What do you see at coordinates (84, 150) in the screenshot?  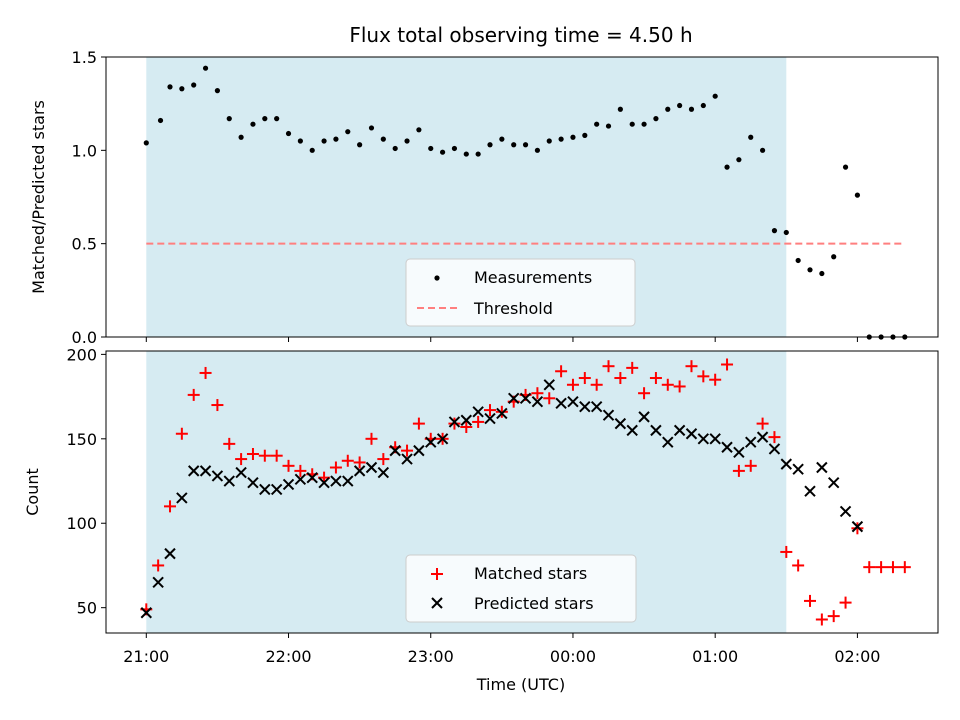 I see `top-y-tick-label: 1.0` at bounding box center [84, 150].